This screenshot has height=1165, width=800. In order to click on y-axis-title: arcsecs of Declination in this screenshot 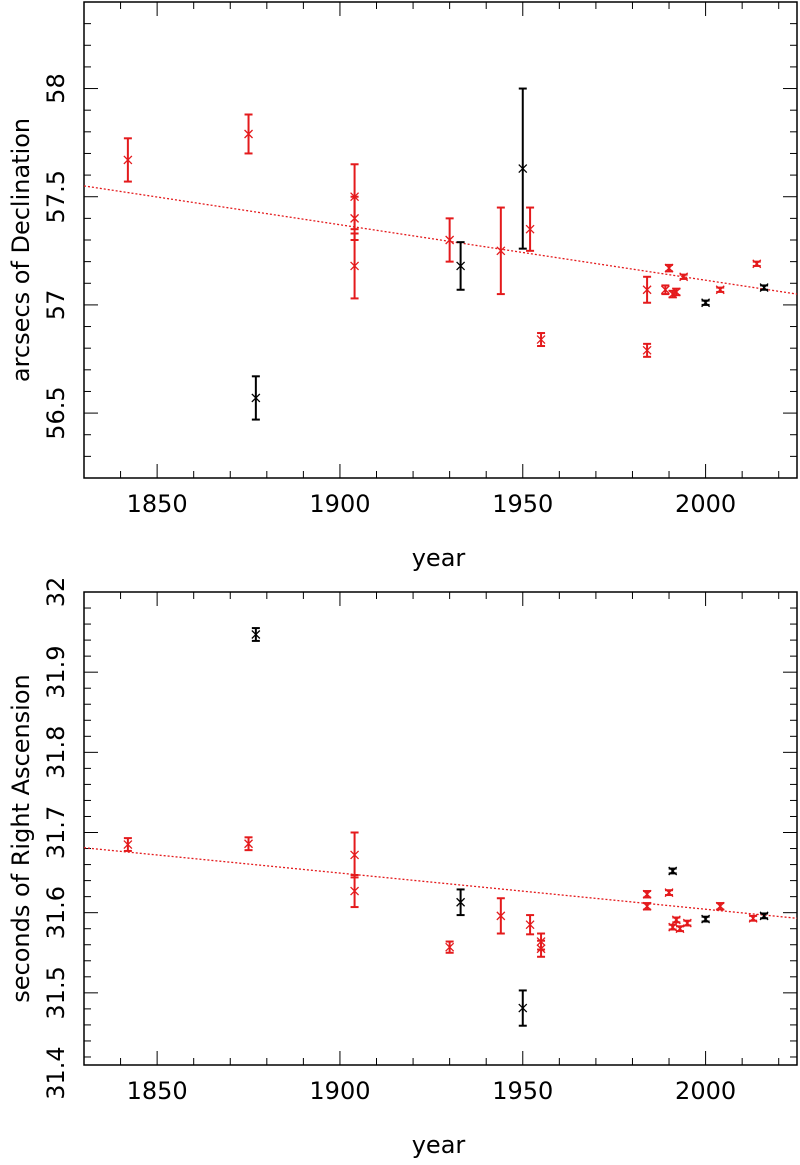, I will do `click(21, 250)`.